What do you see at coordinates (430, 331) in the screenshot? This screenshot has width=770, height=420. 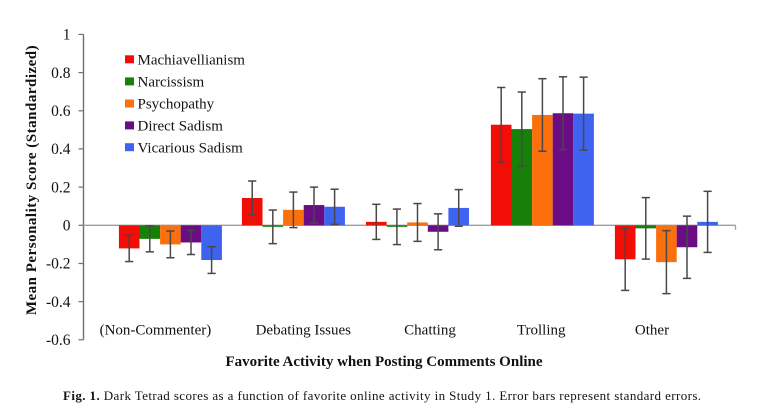 I see `svg-text: Chatting` at bounding box center [430, 331].